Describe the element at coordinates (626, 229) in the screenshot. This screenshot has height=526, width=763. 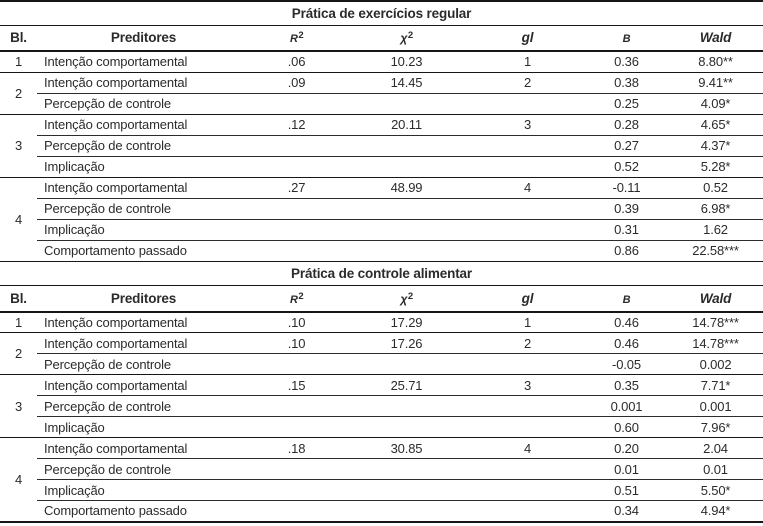
I see `cell-b: 0.31` at that location.